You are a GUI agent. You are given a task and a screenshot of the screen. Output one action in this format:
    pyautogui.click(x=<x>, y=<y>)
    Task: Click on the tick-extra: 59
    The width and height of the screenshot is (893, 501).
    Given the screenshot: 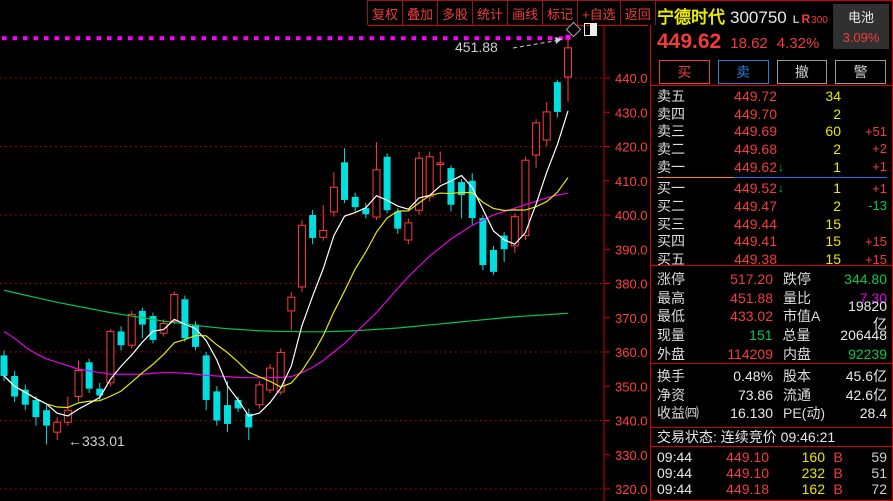 What is the action you would take?
    pyautogui.click(x=879, y=456)
    